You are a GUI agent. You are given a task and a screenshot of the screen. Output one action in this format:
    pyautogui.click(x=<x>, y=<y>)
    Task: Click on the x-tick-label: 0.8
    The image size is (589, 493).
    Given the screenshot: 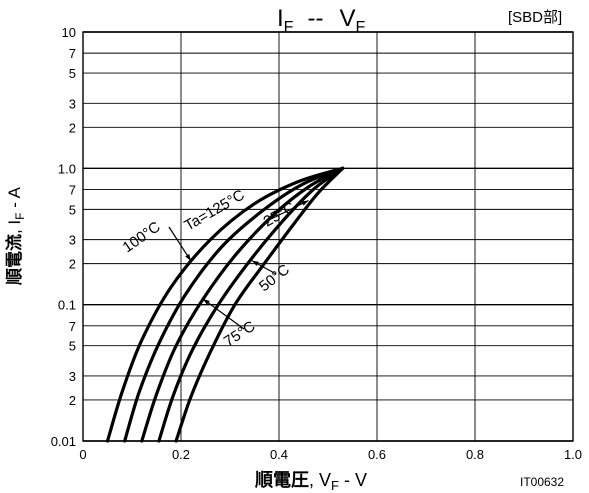 What is the action you would take?
    pyautogui.click(x=475, y=454)
    